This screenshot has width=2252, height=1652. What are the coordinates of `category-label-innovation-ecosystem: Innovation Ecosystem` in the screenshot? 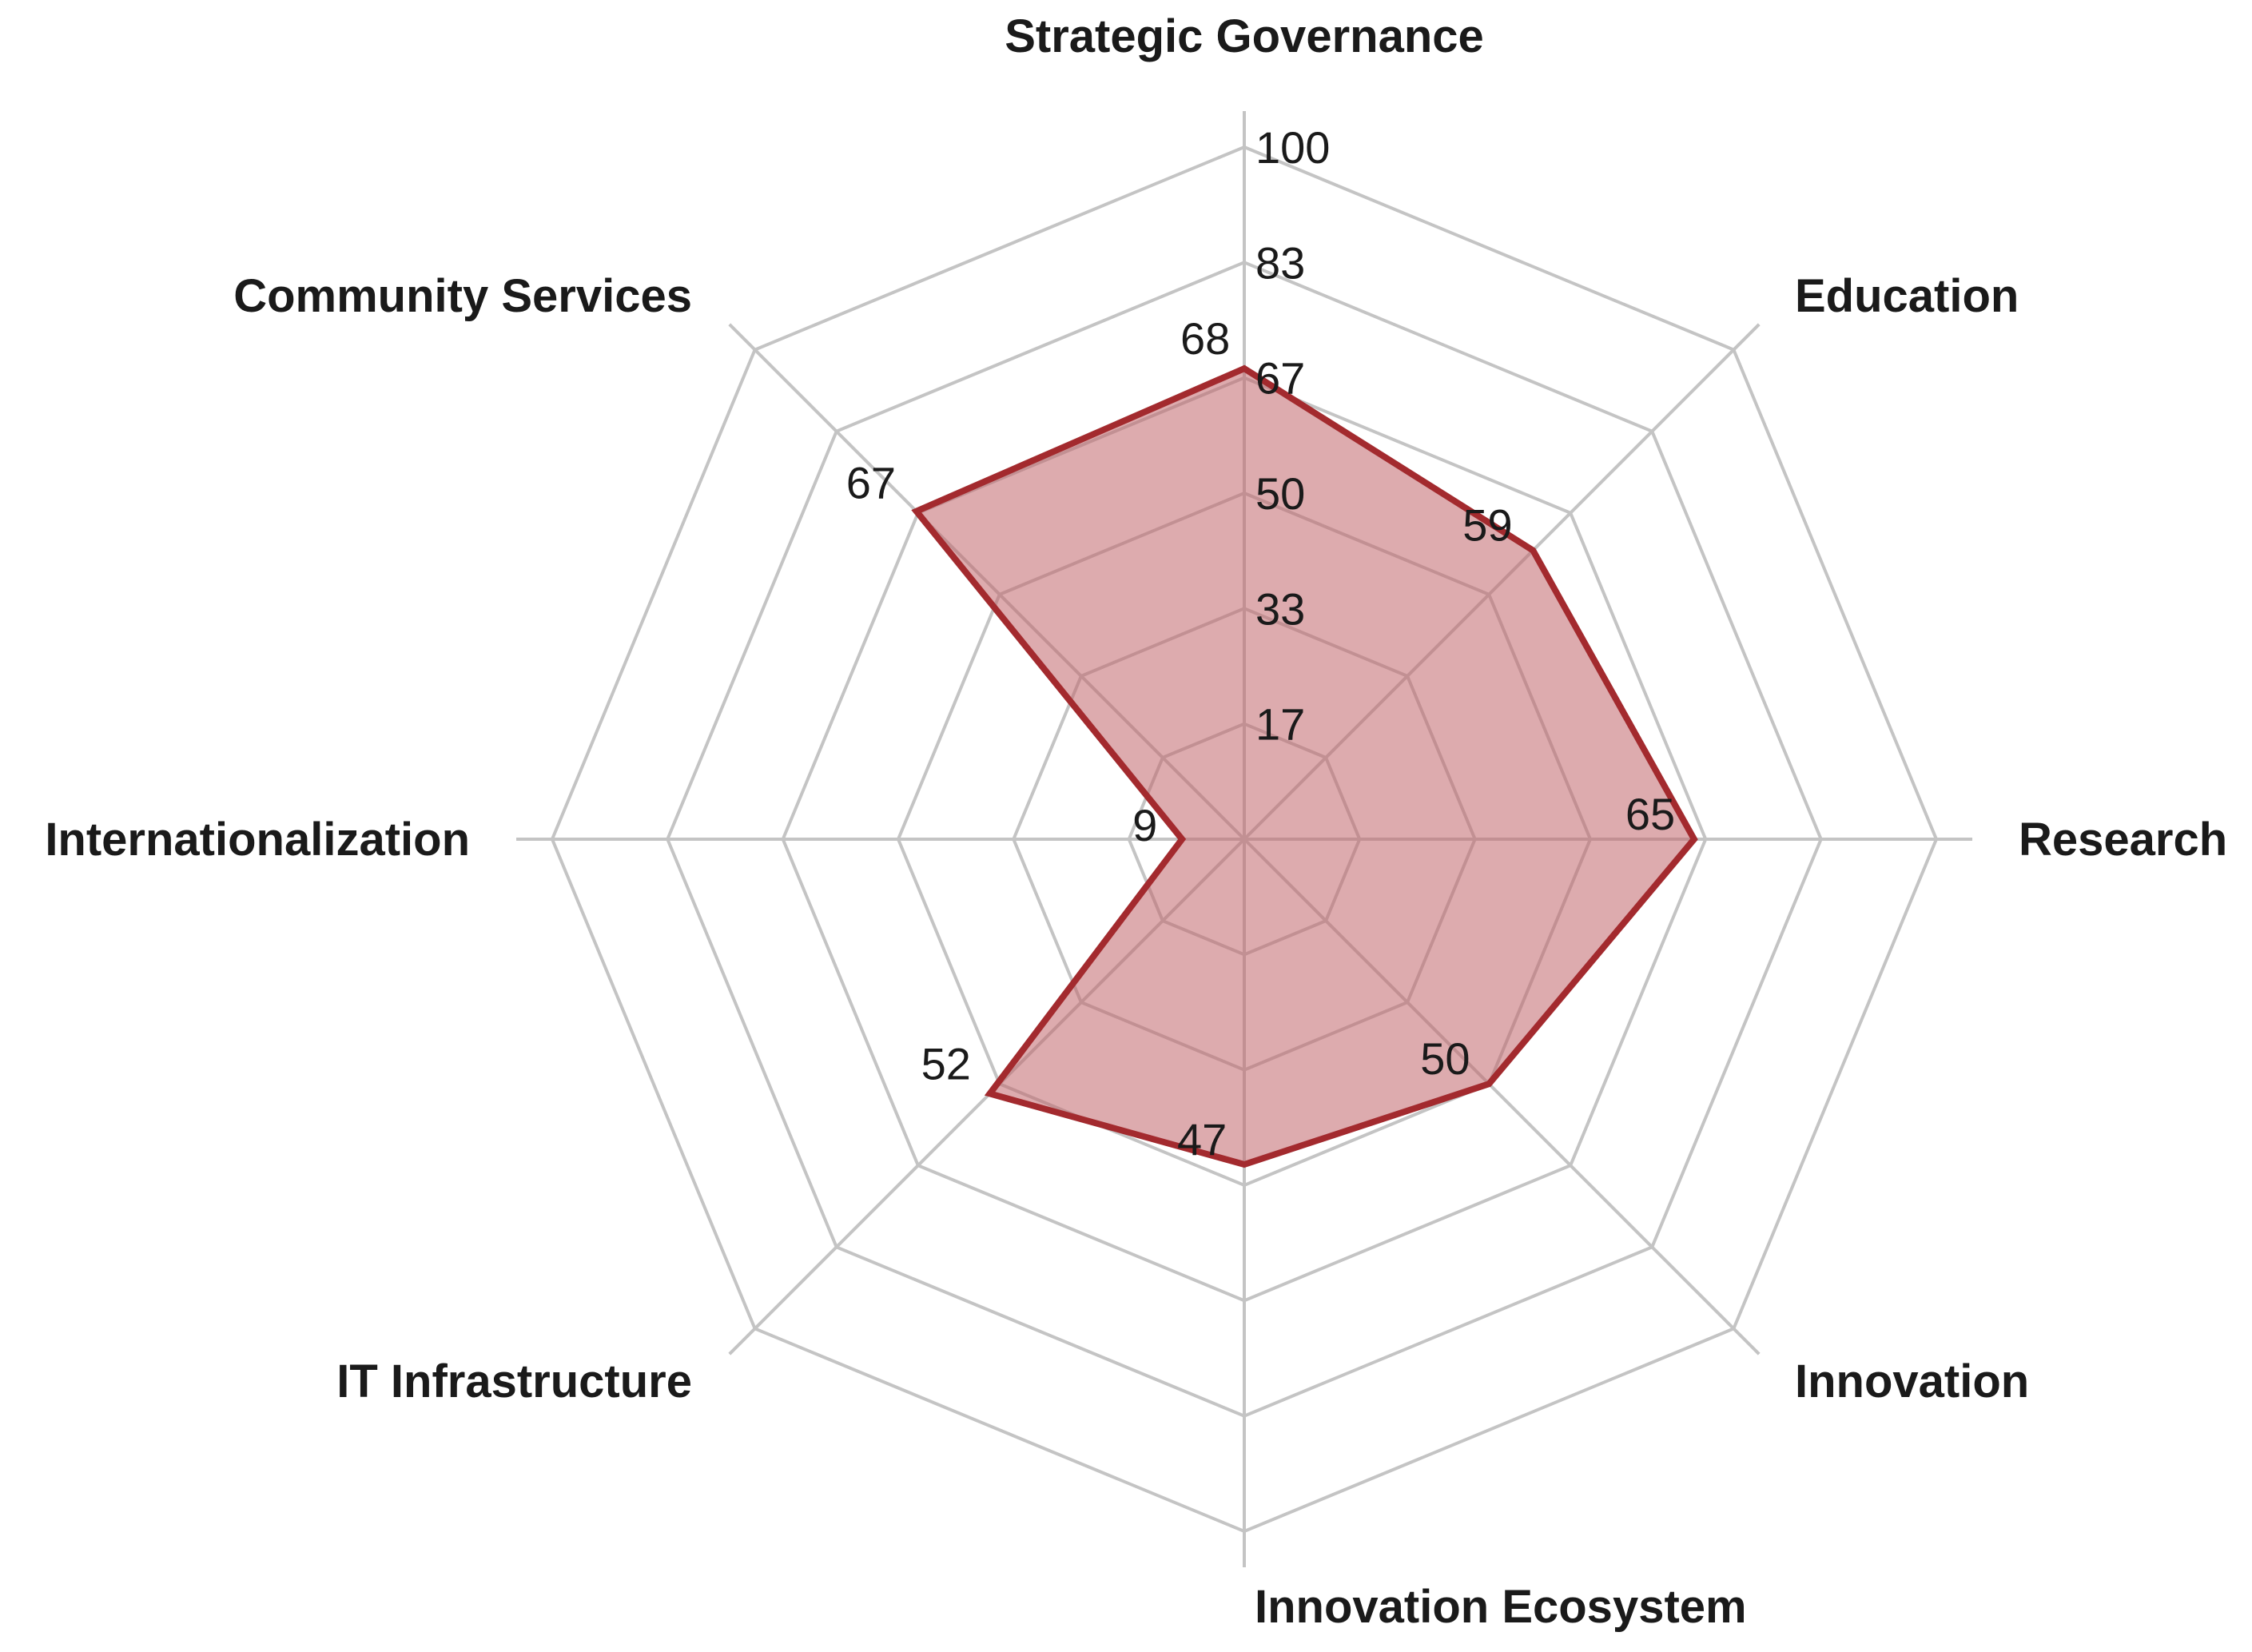 It's located at (1501, 1607).